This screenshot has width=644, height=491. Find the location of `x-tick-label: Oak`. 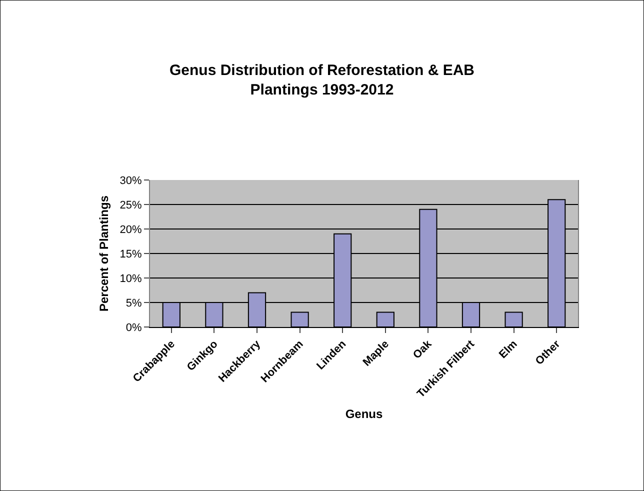

x-tick-label: Oak is located at coordinates (423, 350).